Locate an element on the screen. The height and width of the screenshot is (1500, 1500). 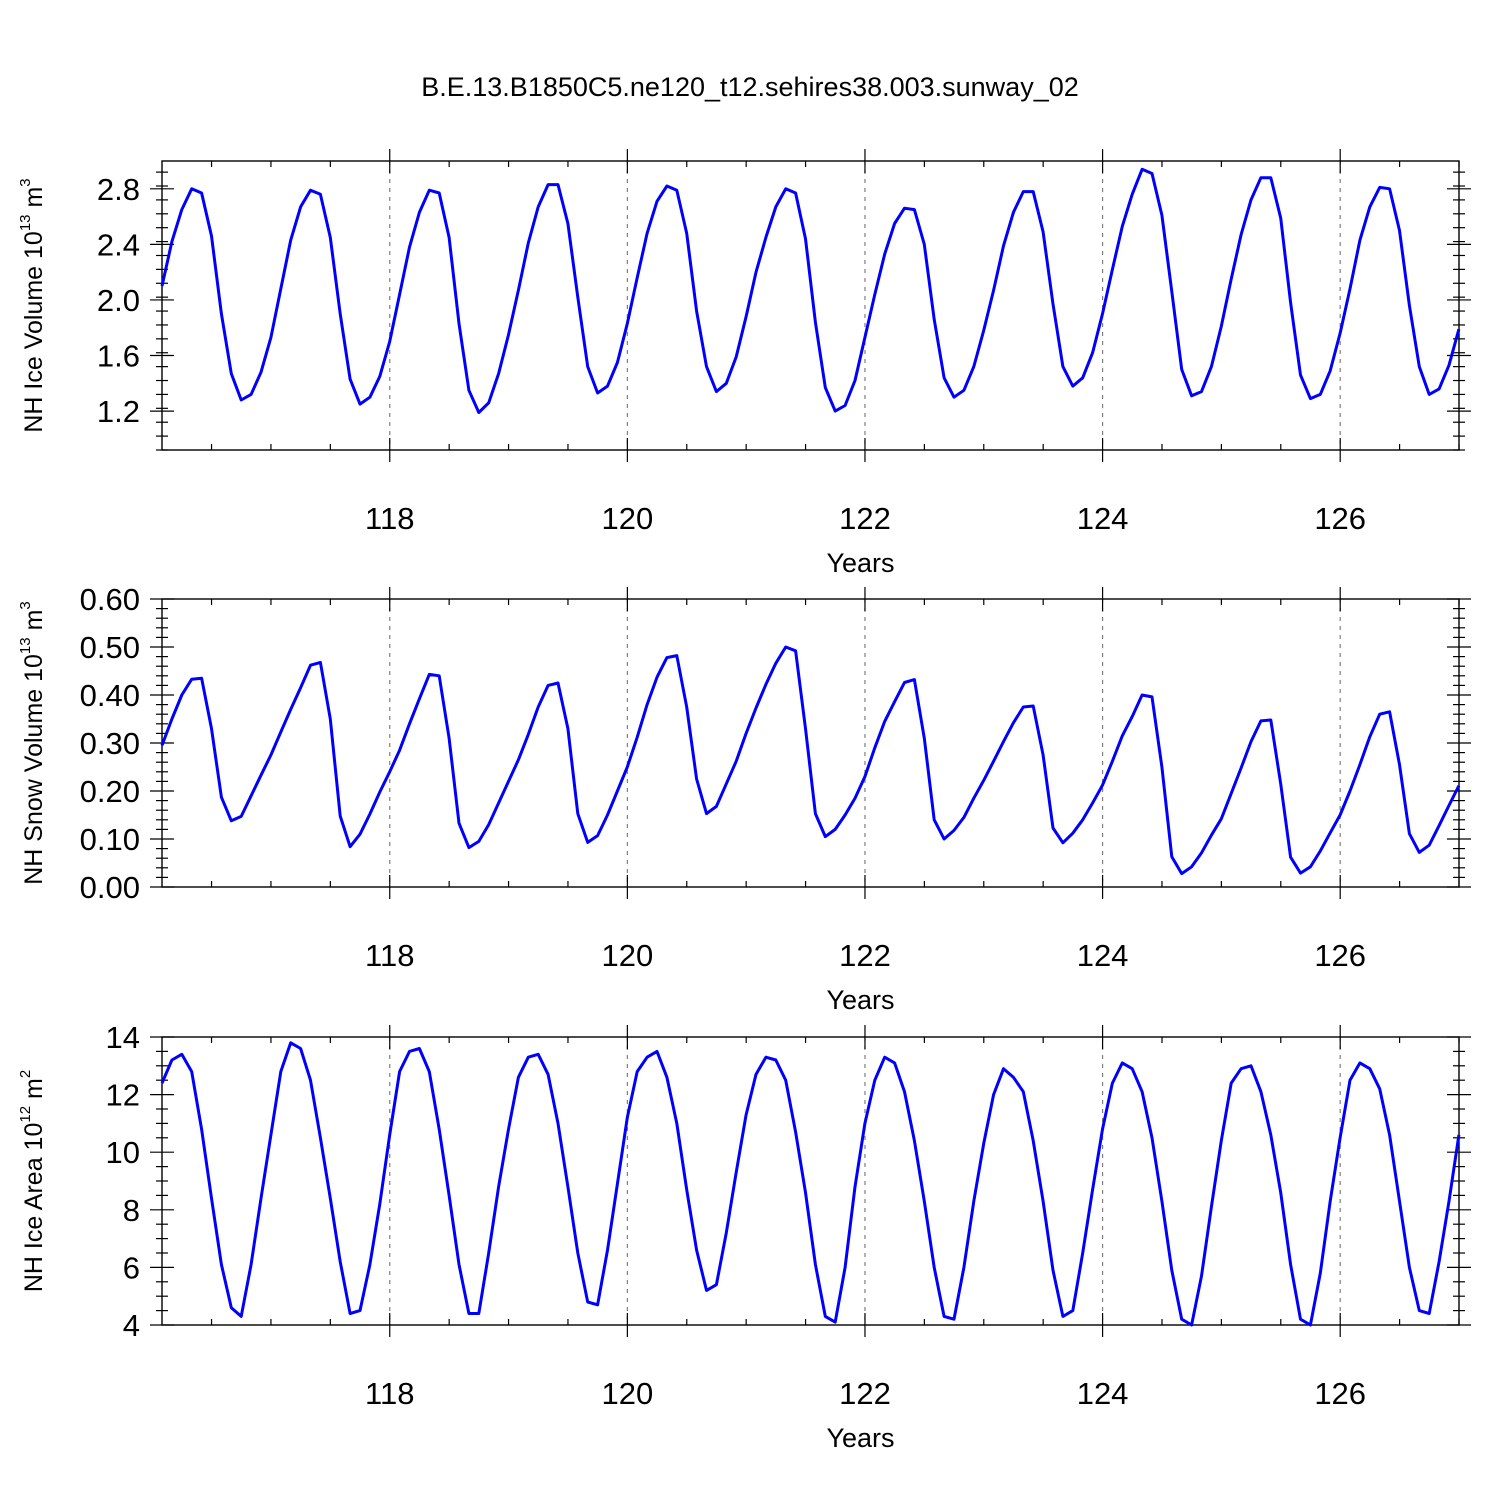
y-axis-label: NH Snow Volume 1013 m3 is located at coordinates (32, 743).